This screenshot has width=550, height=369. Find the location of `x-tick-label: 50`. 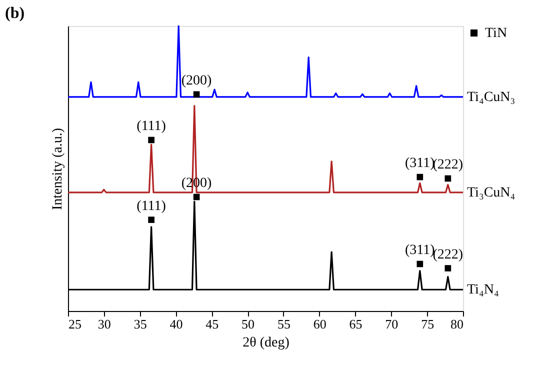

x-tick-label: 50 is located at coordinates (248, 324).